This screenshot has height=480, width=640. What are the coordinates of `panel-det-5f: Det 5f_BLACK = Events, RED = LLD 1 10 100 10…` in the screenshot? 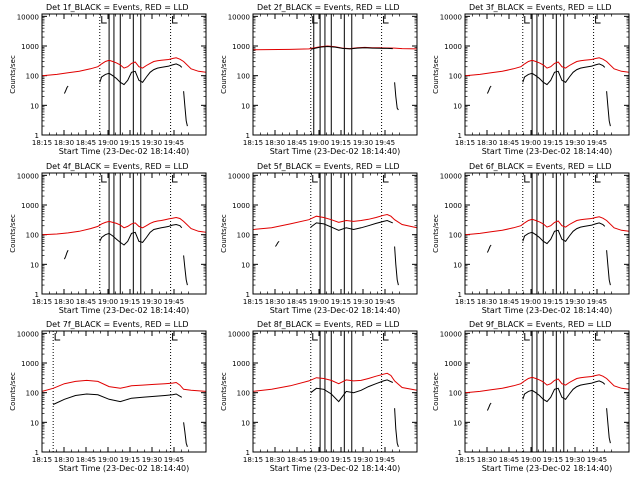 It's located at (319, 238).